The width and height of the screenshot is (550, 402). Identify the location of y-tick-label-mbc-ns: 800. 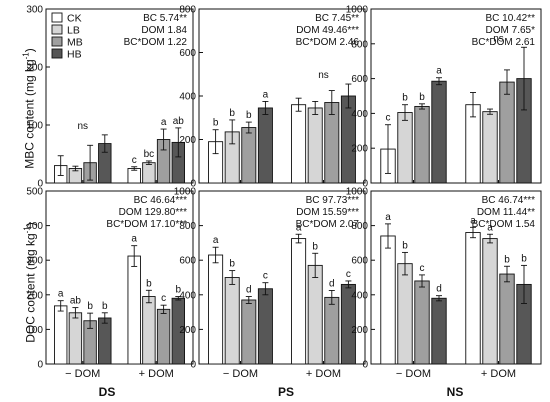
(359, 44).